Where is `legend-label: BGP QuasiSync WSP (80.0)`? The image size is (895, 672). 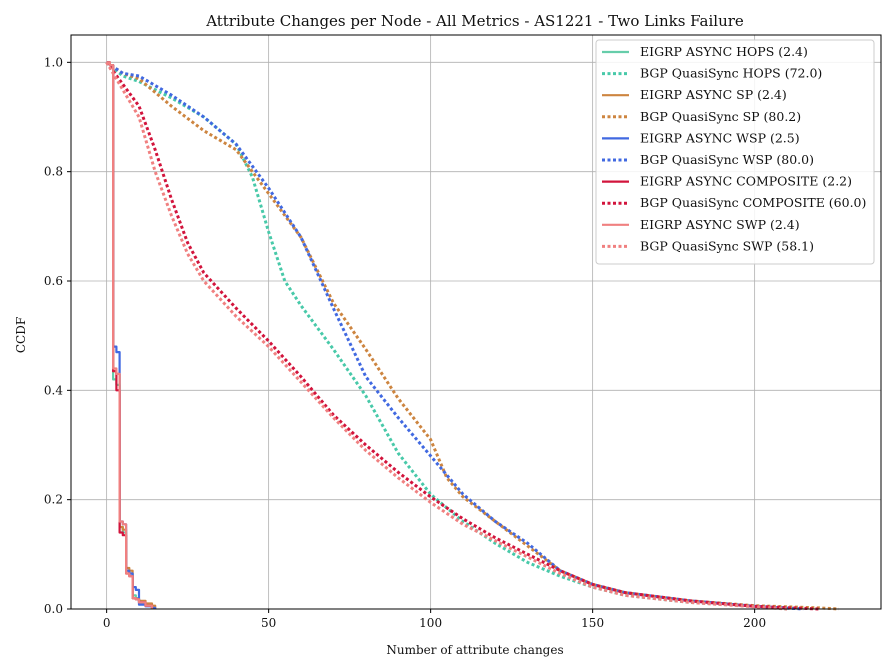
legend-label: BGP QuasiSync WSP (80.0) is located at coordinates (727, 159).